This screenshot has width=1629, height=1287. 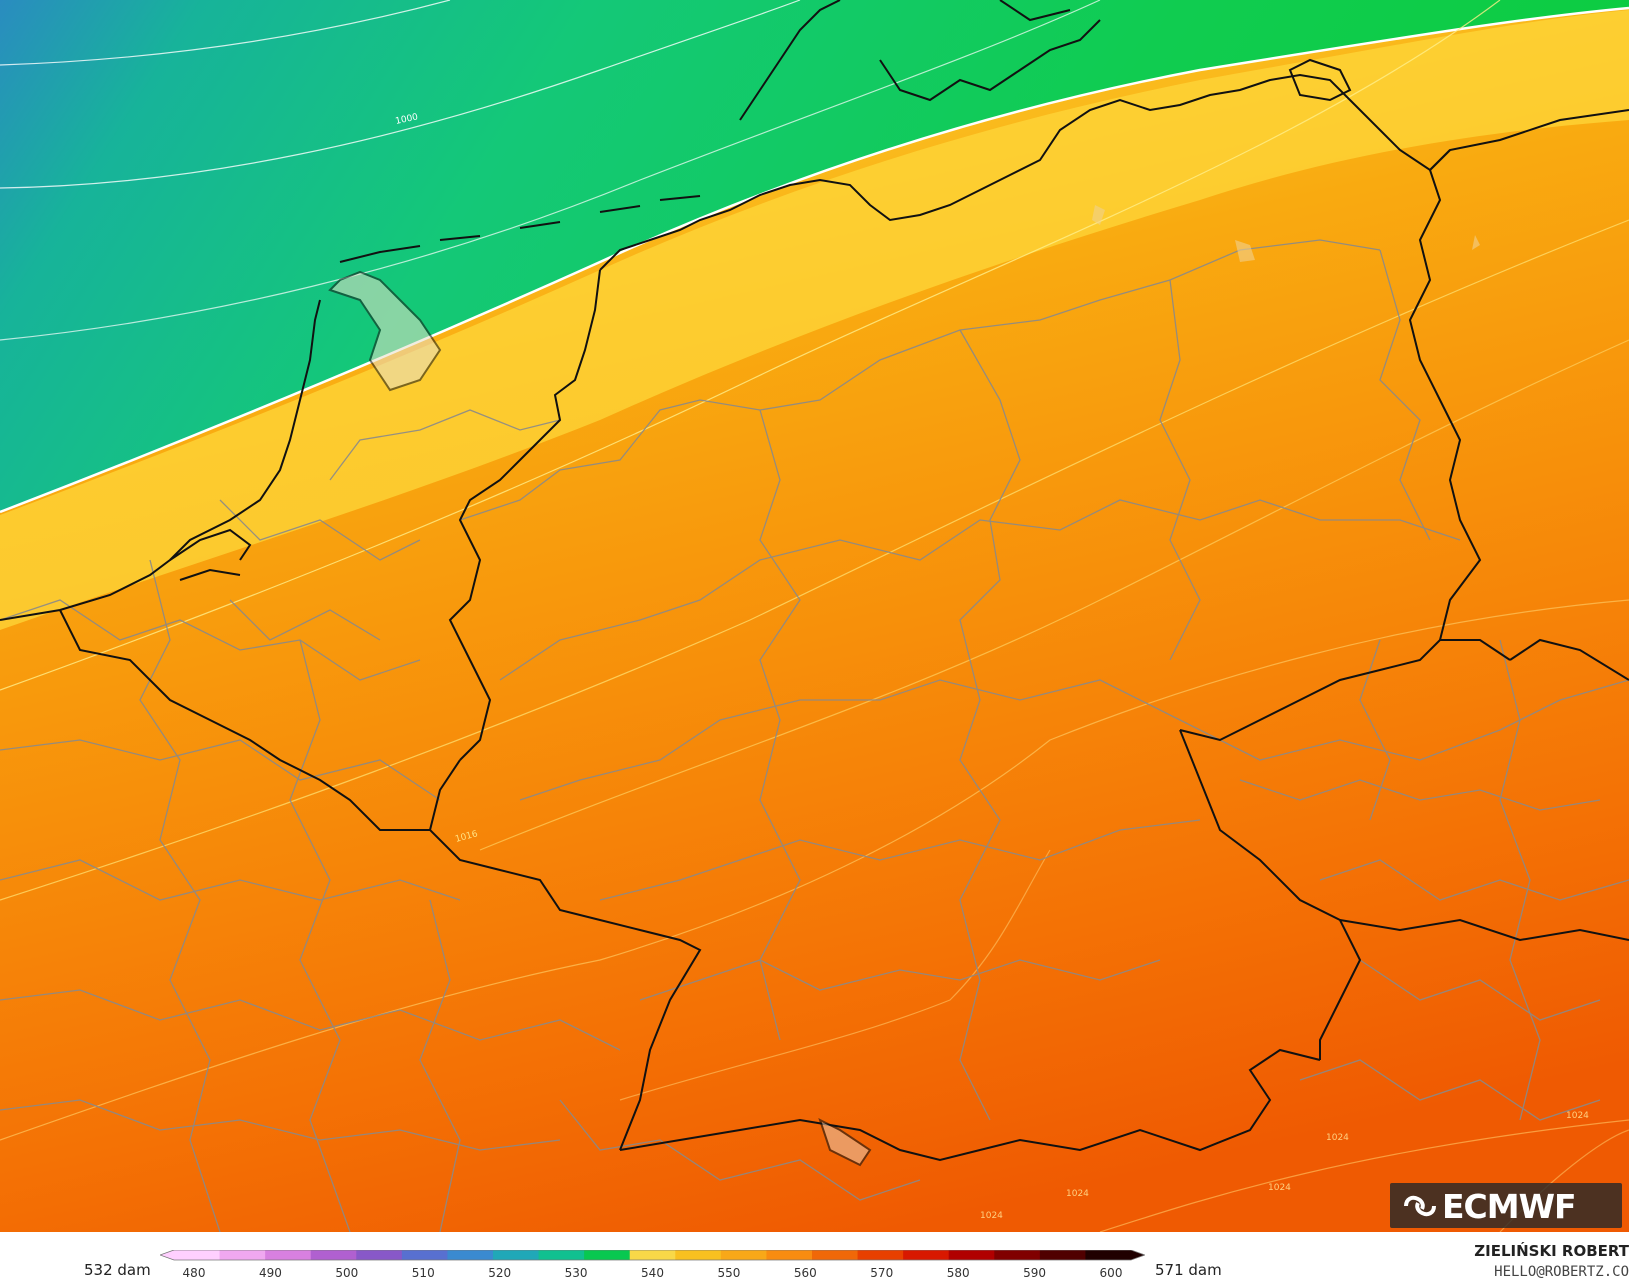 I want to click on colorbar-tick-label: 510, so click(x=423, y=1273).